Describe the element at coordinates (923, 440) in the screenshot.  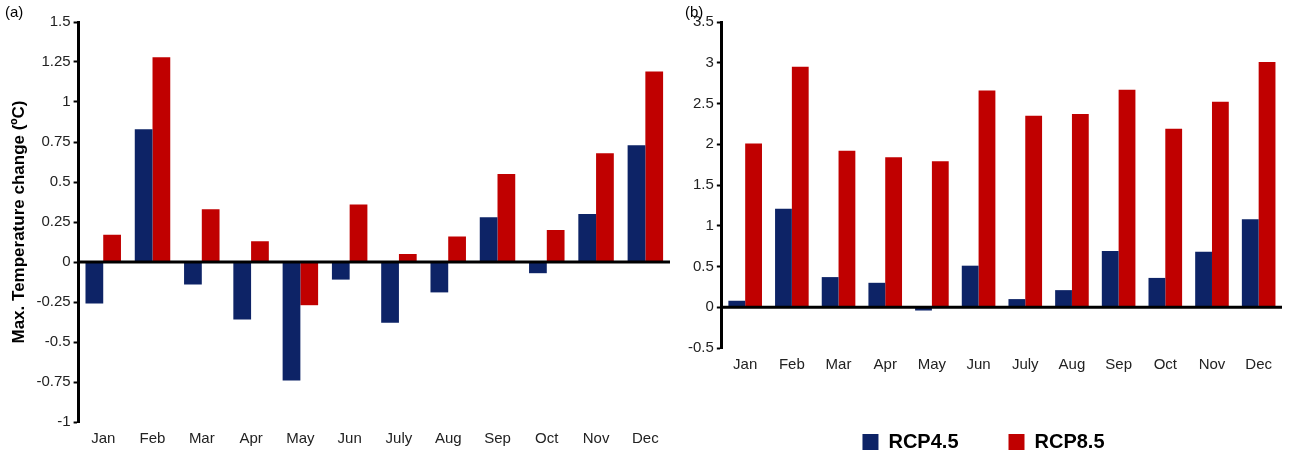
I see `legend-label: RCP4.5` at that location.